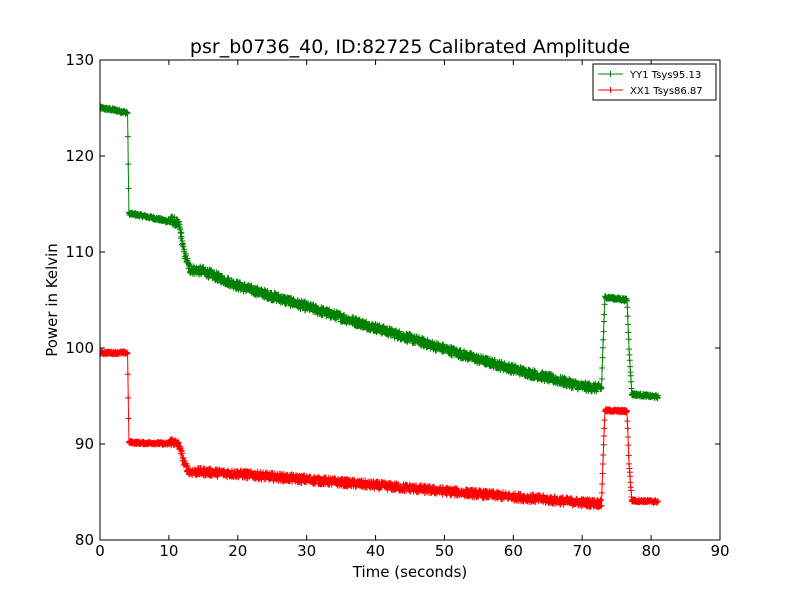  Describe the element at coordinates (651, 551) in the screenshot. I see `x-tick-label: 80` at that location.